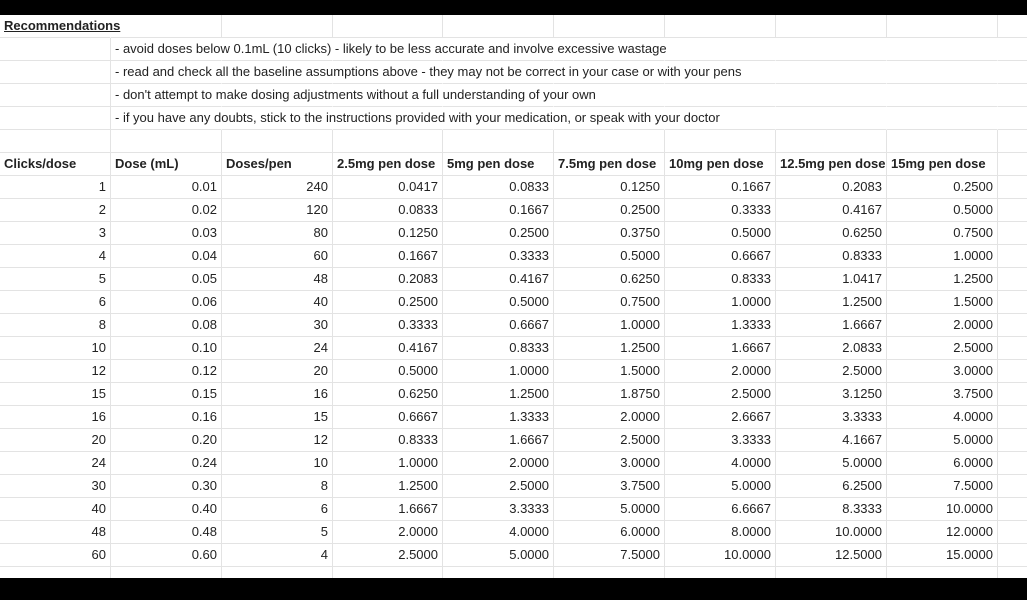 This screenshot has width=1027, height=600. I want to click on table-cell: 8.3333, so click(831, 509).